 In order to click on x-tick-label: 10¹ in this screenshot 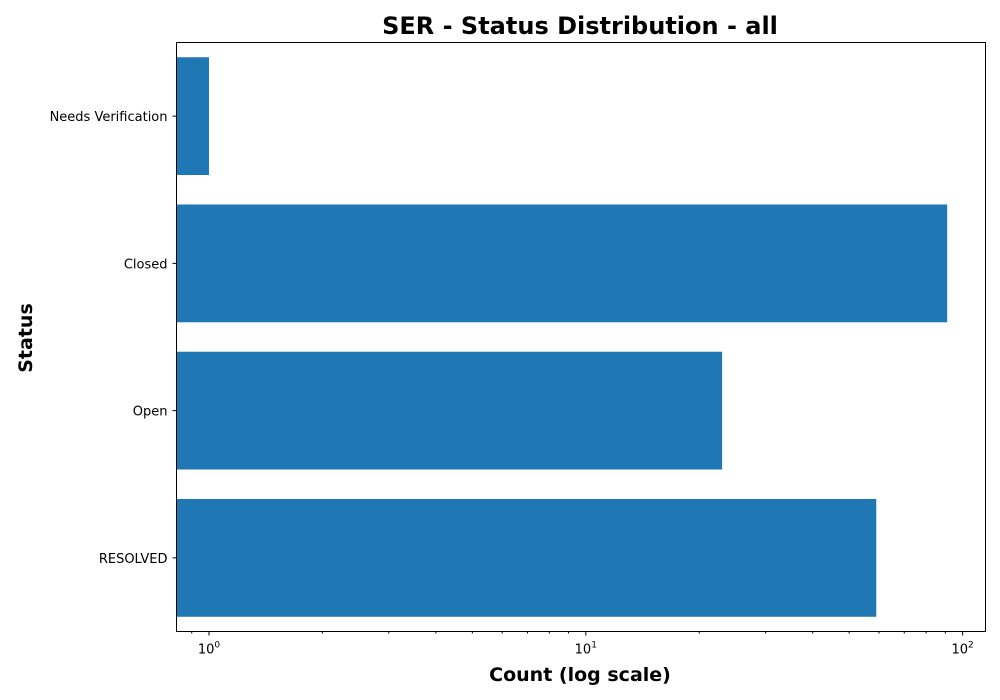, I will do `click(586, 649)`.